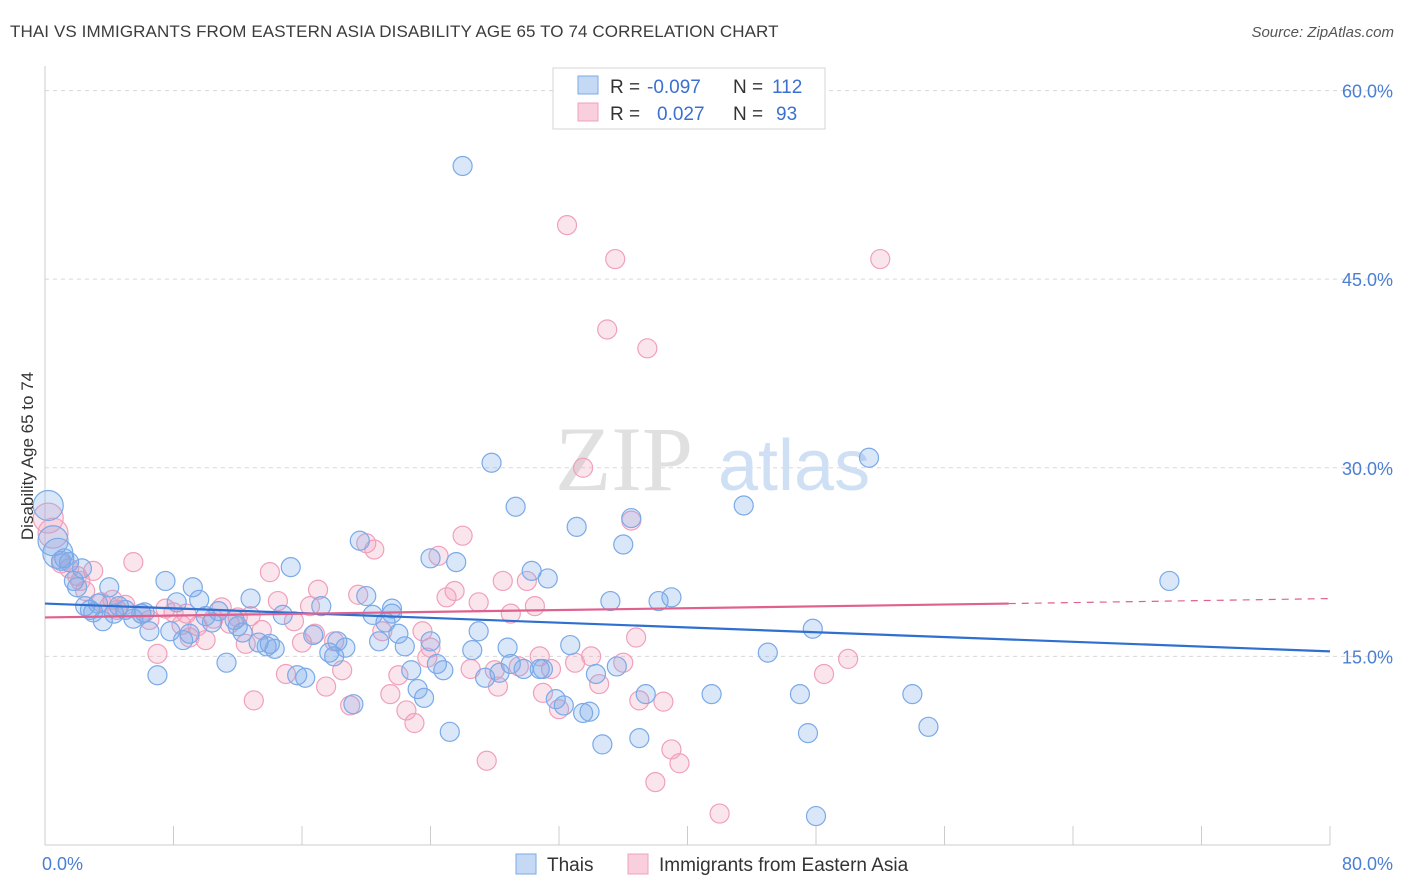 Image resolution: width=1406 pixels, height=892 pixels. I want to click on y-tick-label-3: 60.0%, so click(1367, 92).